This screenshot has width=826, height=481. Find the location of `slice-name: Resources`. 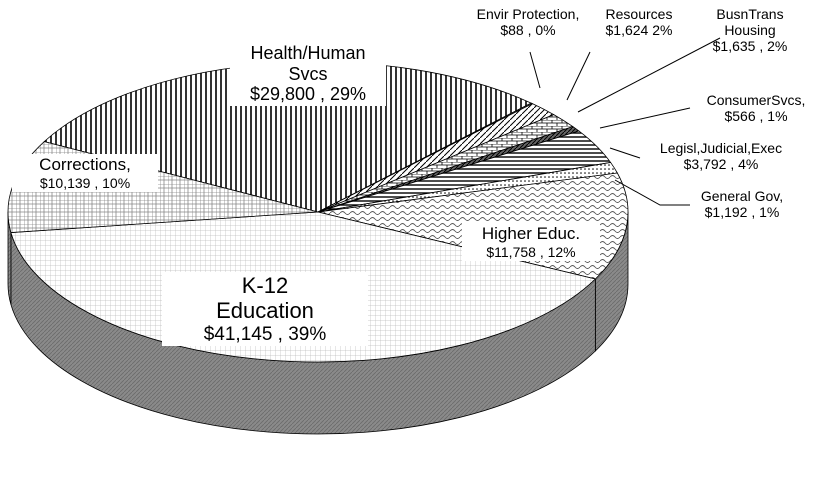

slice-name: Resources is located at coordinates (639, 14).